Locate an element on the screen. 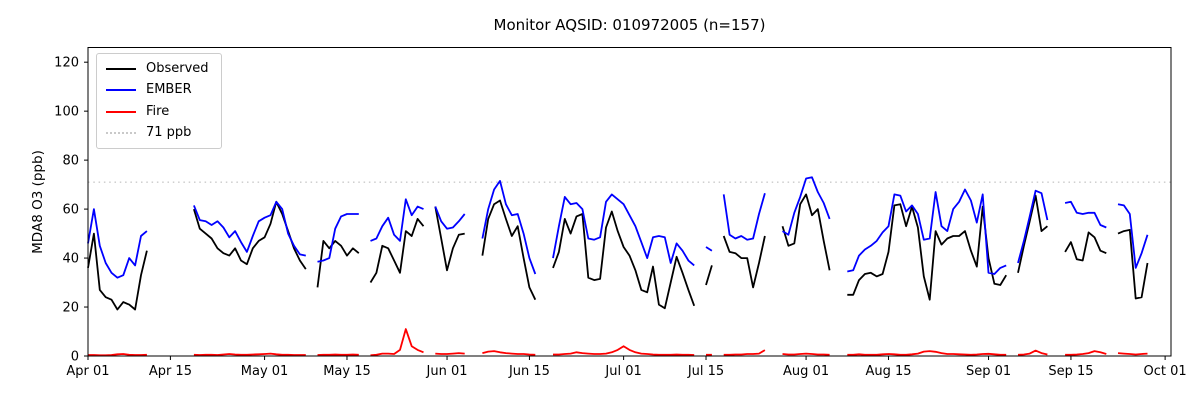 The height and width of the screenshot is (400, 1200). y-tick-label: 120 is located at coordinates (66, 63).